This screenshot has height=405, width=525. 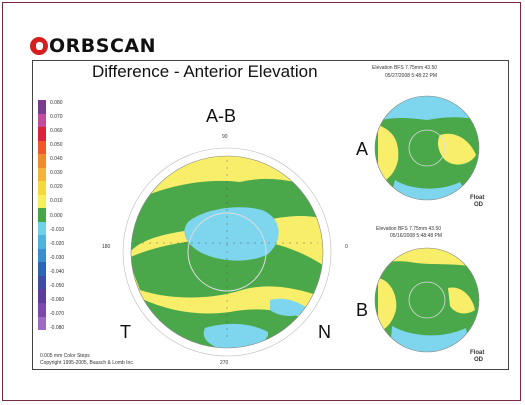 I want to click on scale-label: -0.070, so click(x=57, y=313).